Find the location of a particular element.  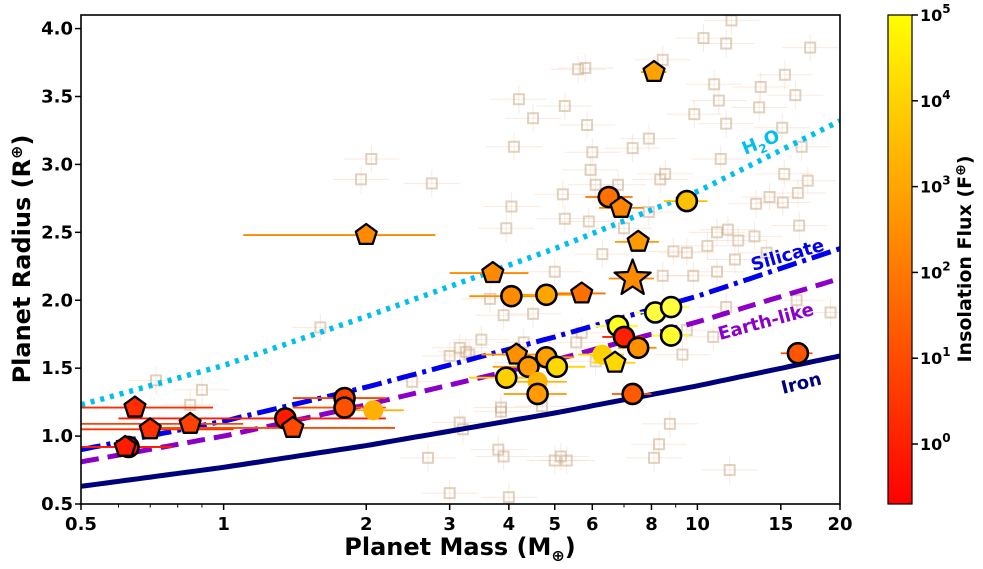

colorbar-tick-label: 10¹ is located at coordinates (935, 356).